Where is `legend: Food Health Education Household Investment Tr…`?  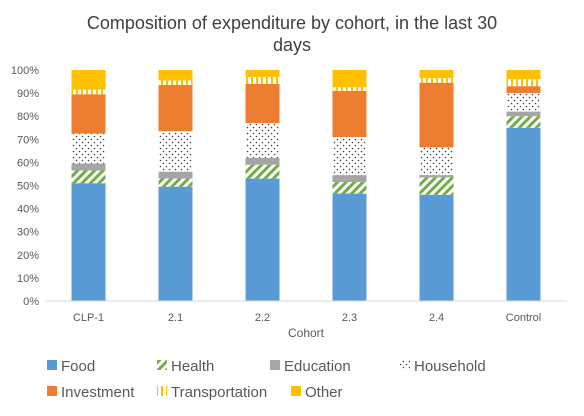 legend: Food Health Education Household Investment Tr… is located at coordinates (266, 379).